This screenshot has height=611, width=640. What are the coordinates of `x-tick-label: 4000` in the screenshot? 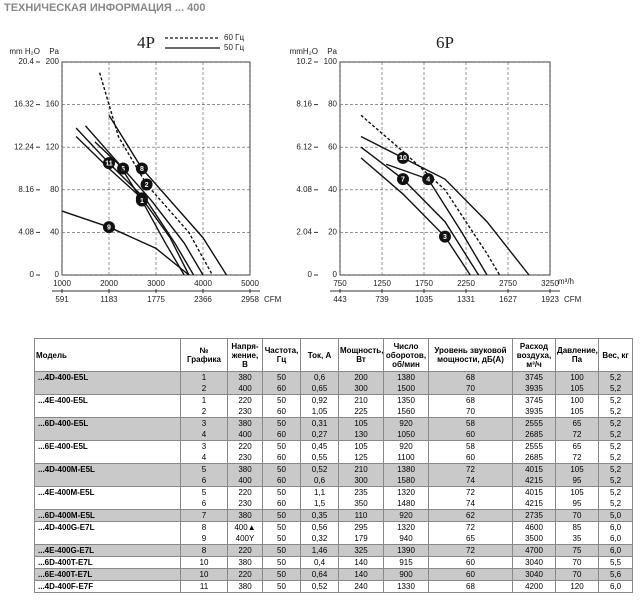 It's located at (203, 283).